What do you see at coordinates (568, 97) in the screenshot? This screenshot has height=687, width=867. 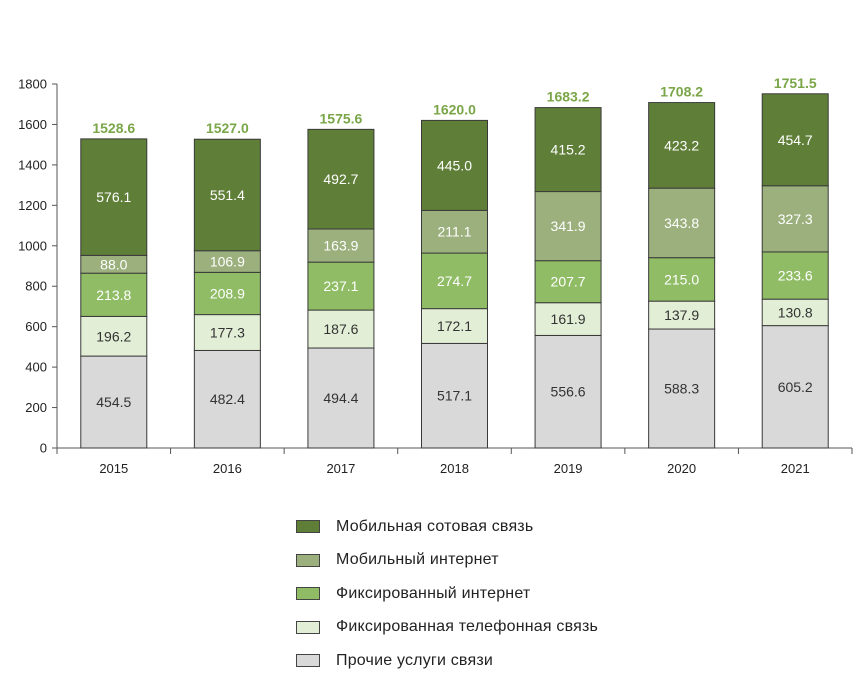 I see `total-label: 1683.2` at bounding box center [568, 97].